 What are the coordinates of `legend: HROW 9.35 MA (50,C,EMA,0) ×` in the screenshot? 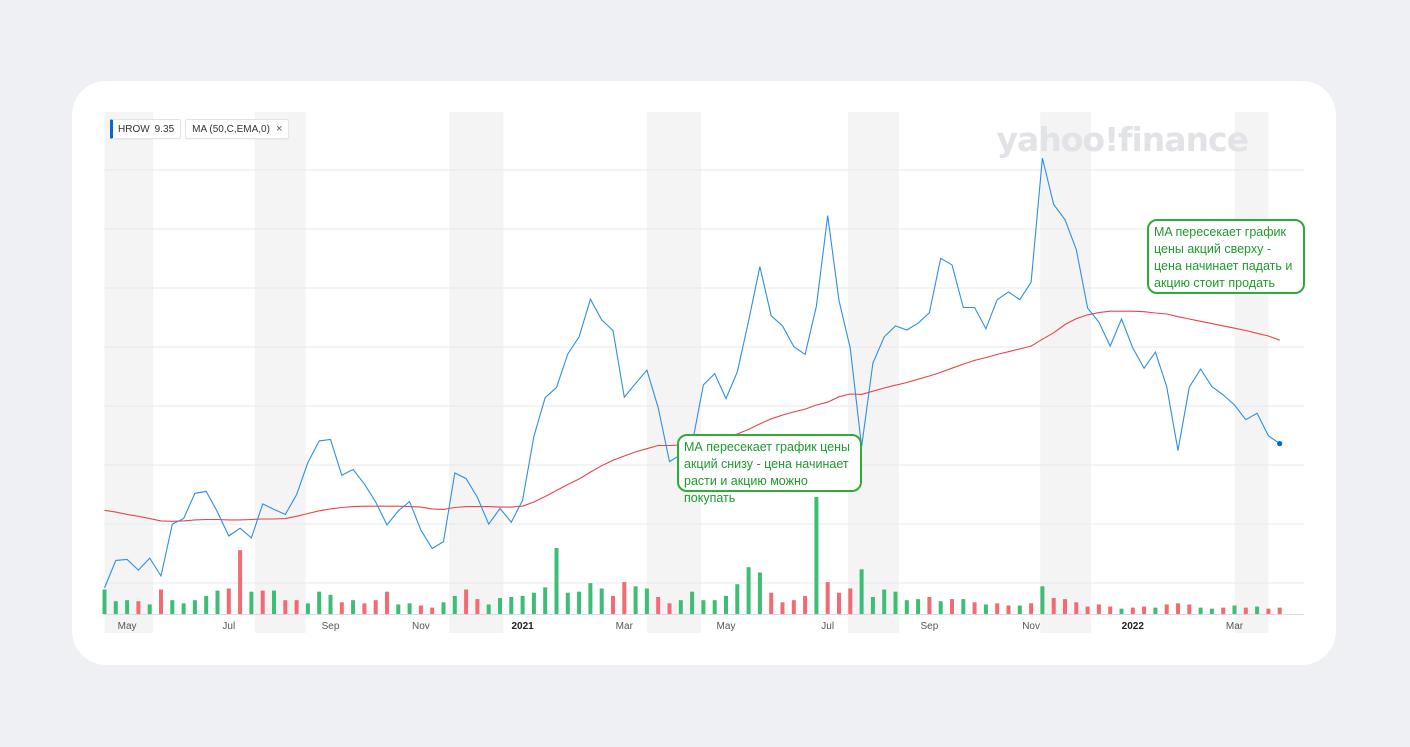 It's located at (200, 129).